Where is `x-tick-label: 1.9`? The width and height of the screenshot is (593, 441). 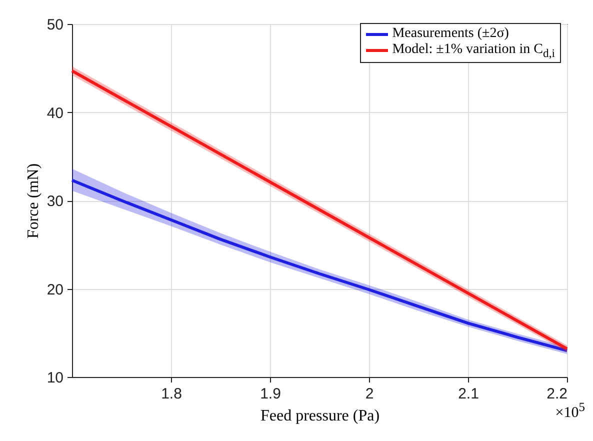
x-tick-label: 1.9 is located at coordinates (270, 394).